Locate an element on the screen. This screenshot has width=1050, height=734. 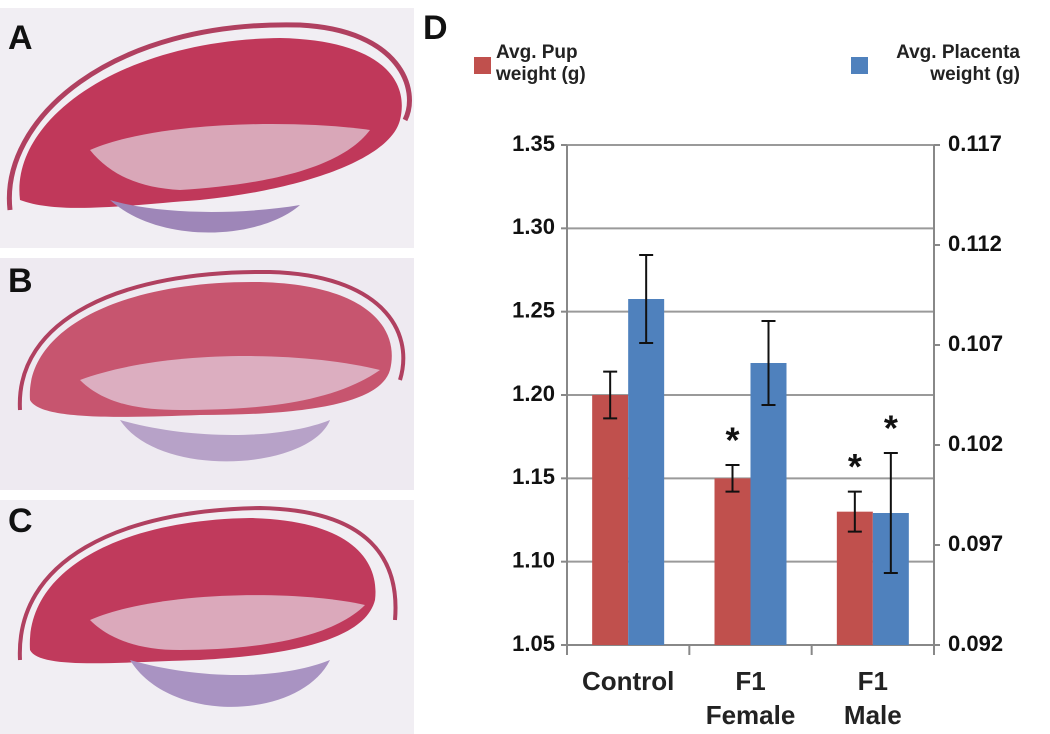
x-tick-label: F1 Female is located at coordinates (750, 698).